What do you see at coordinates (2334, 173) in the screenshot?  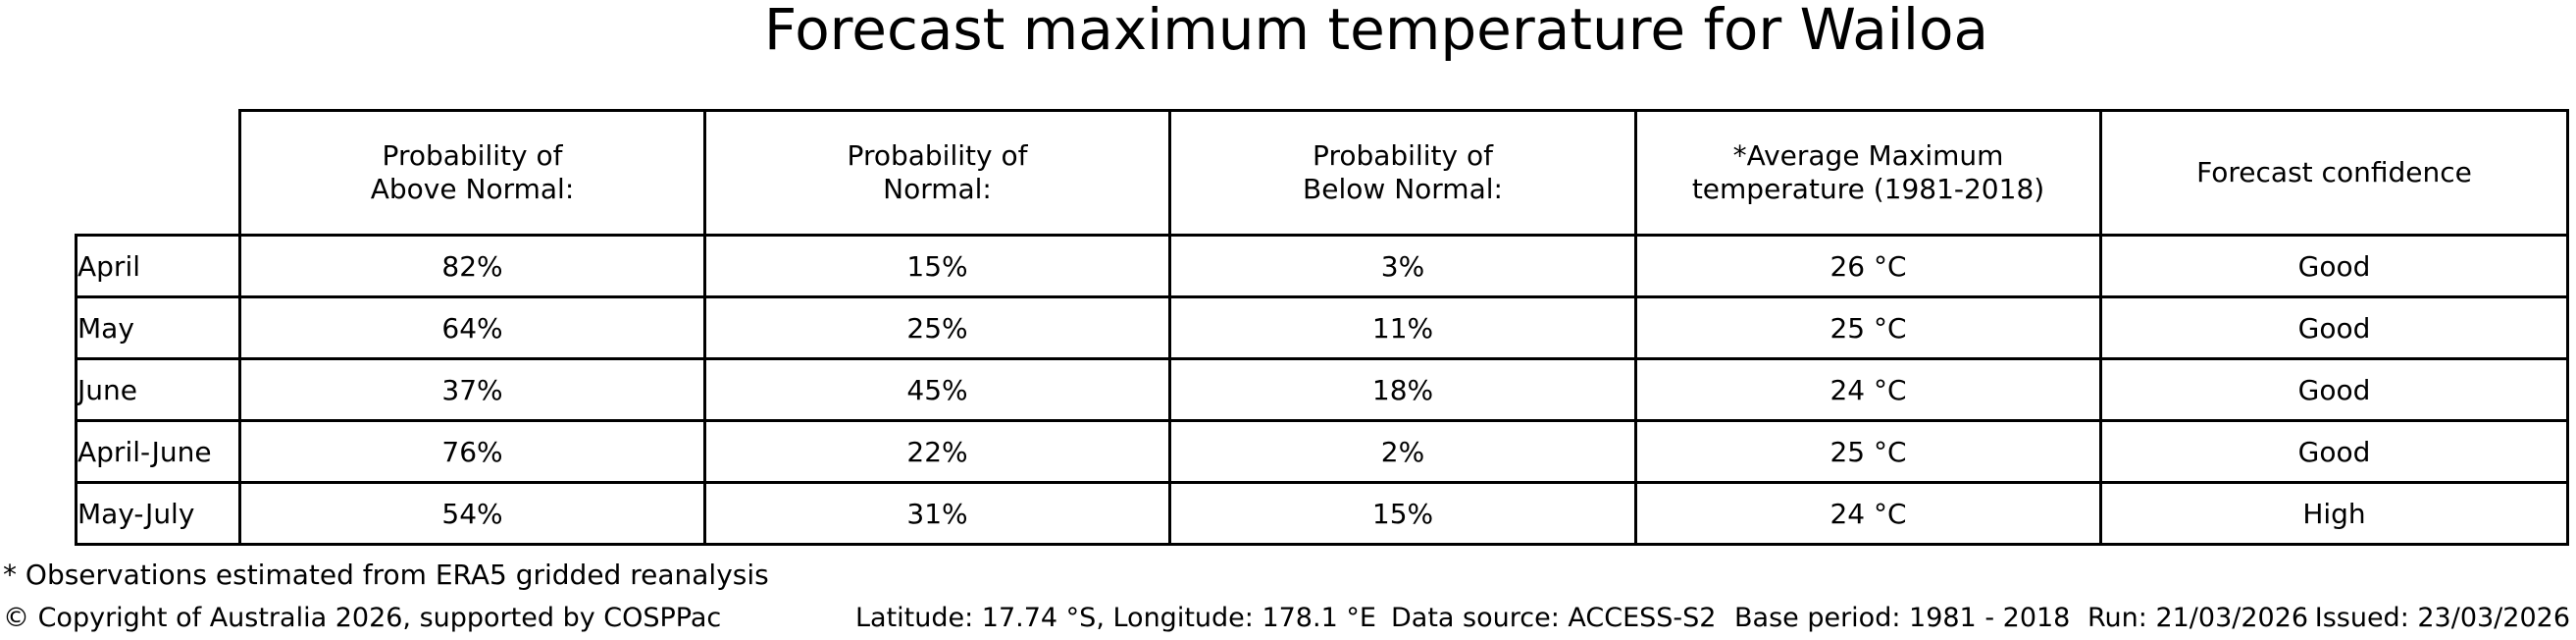 I see `column-header-forecast-confidence: Forecast confidence` at bounding box center [2334, 173].